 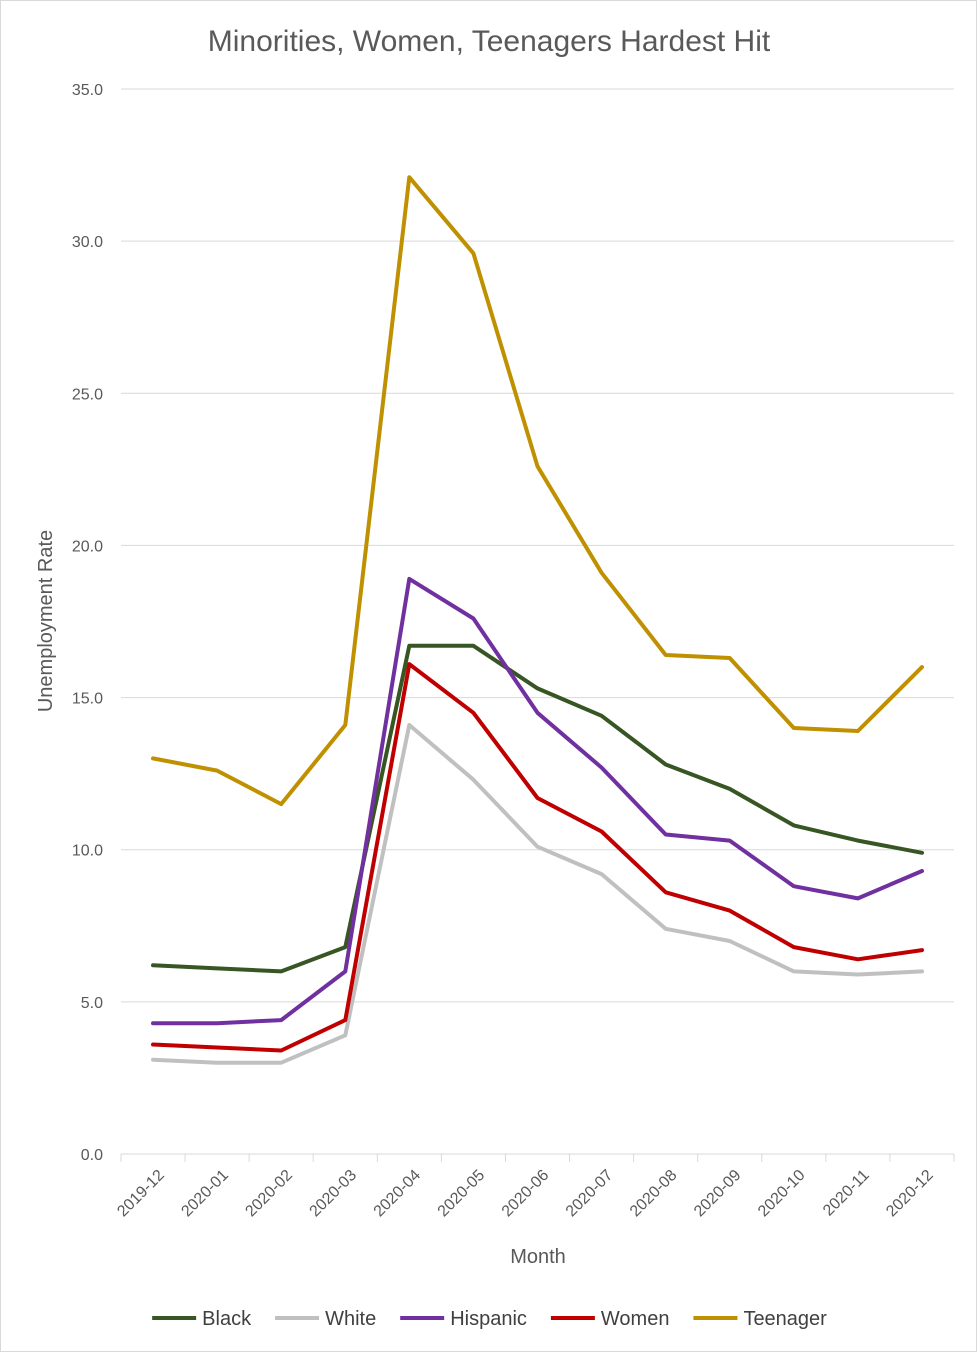 I want to click on y-tick-label: 0.0, so click(x=92, y=1155).